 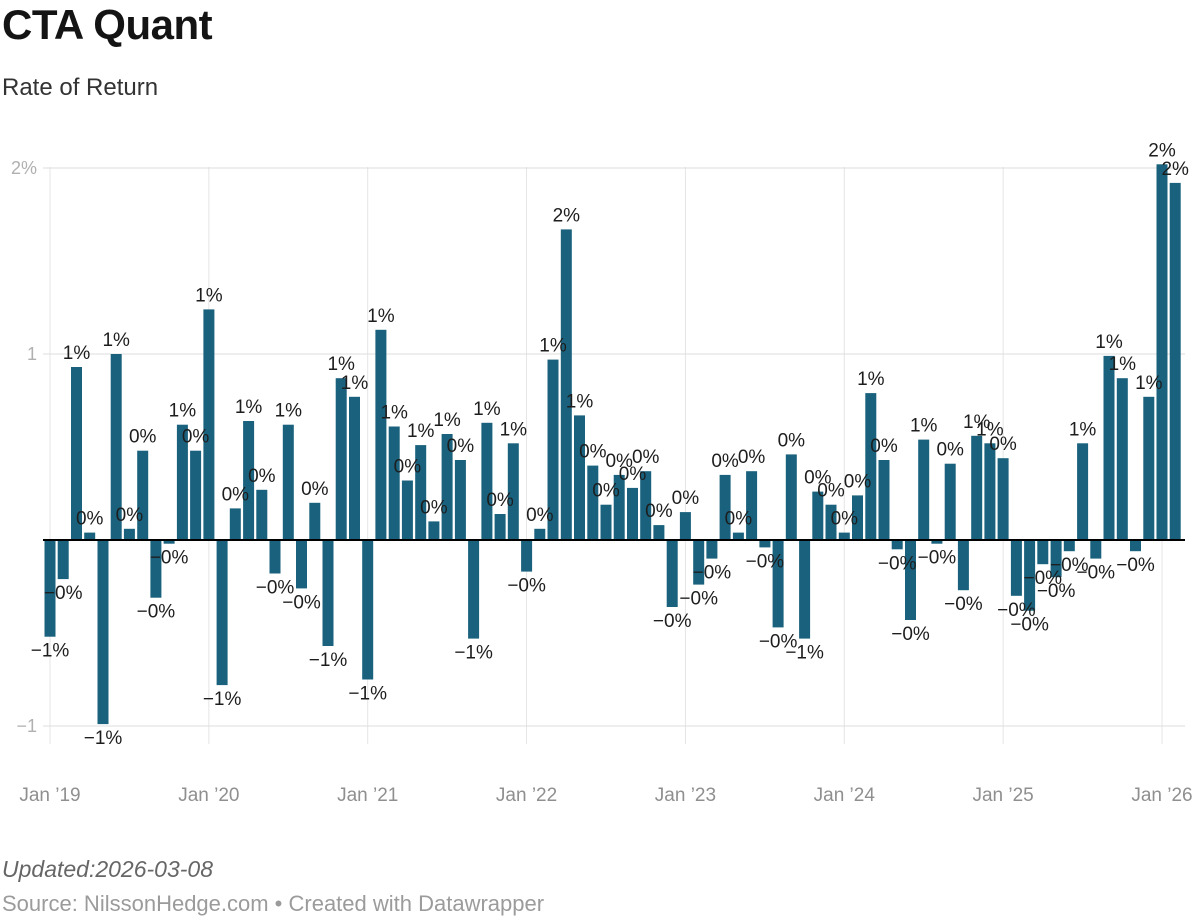 I want to click on x-axis-label: Jan ’21, so click(x=367, y=795).